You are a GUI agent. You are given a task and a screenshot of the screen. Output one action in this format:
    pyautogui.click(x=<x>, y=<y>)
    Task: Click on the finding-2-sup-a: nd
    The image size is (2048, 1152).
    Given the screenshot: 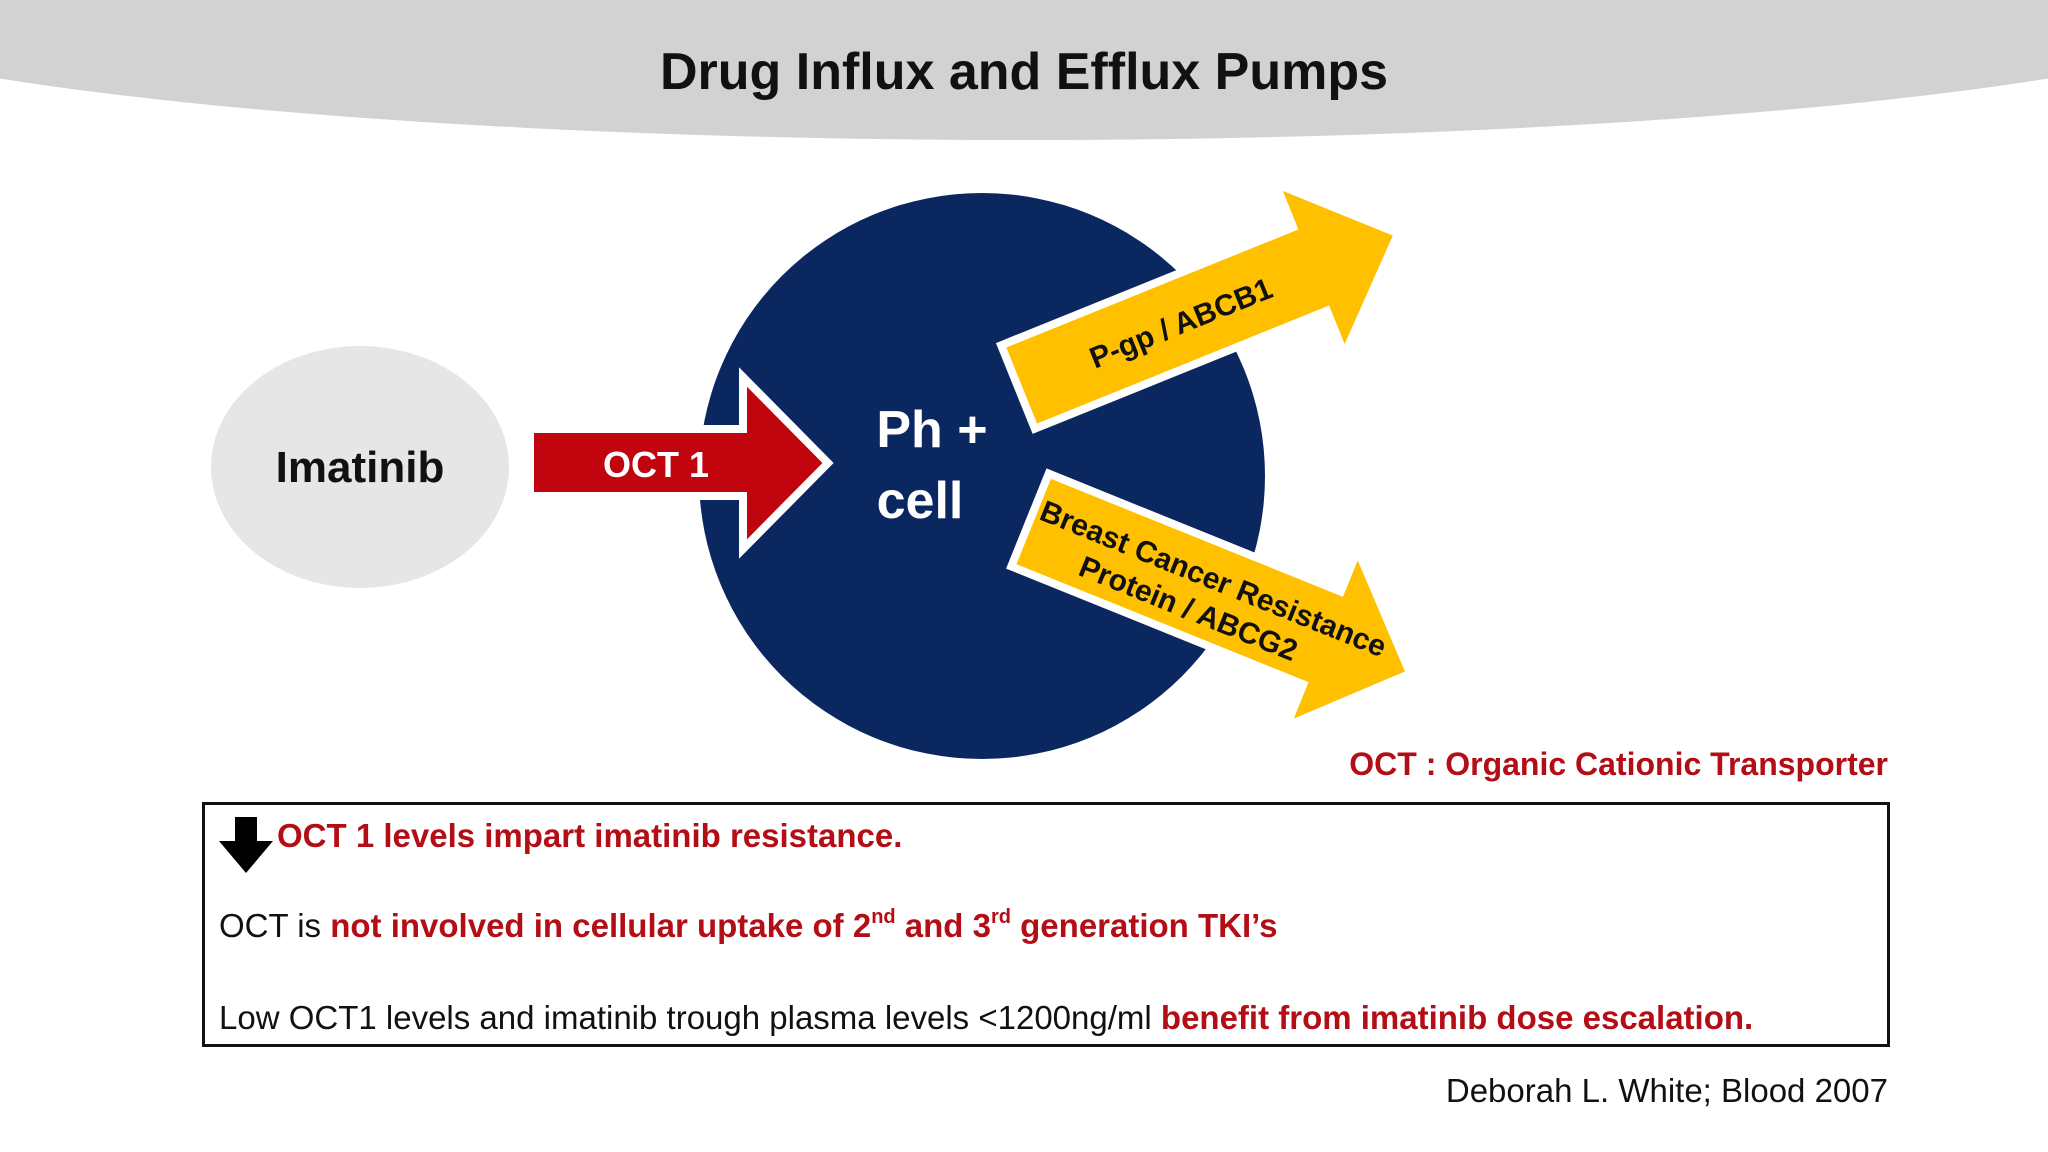 What is the action you would take?
    pyautogui.click(x=883, y=917)
    